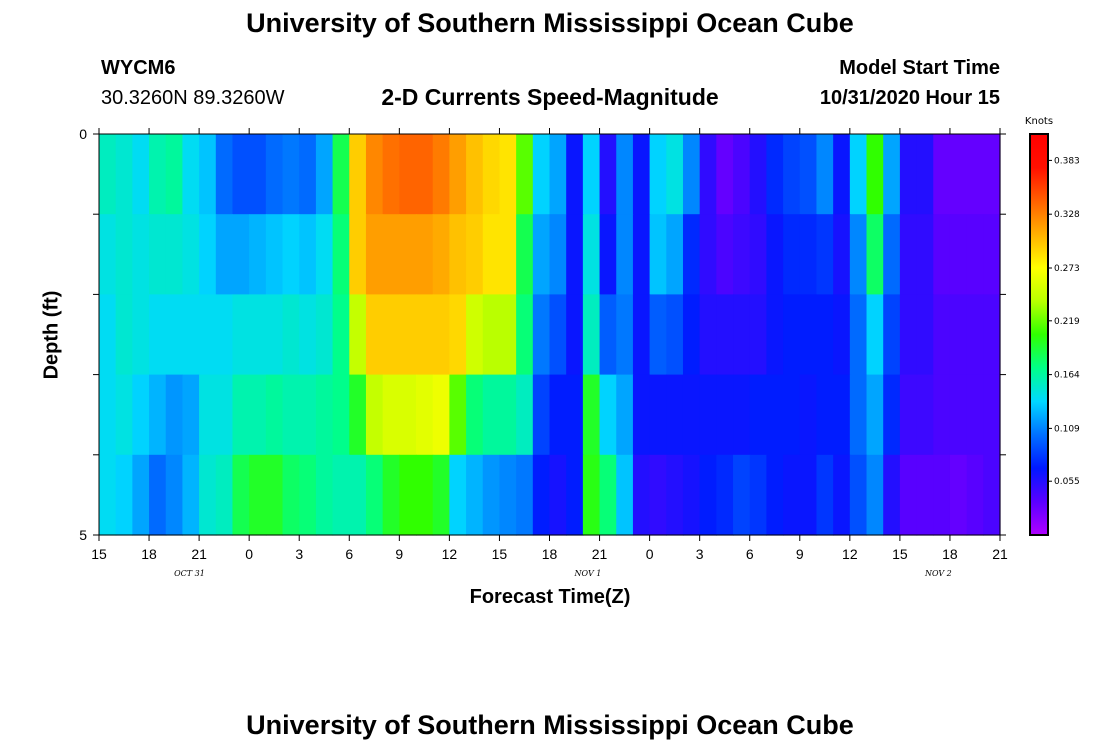 Image resolution: width=1100 pixels, height=750 pixels. Describe the element at coordinates (1067, 376) in the screenshot. I see `colorbar-tick-label: 0.164` at that location.